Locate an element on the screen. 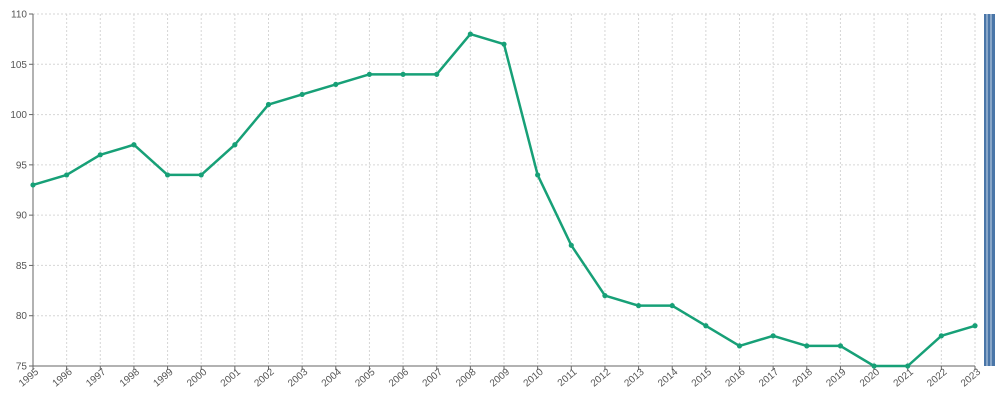 This screenshot has width=1003, height=408. y-tick-label: 80 is located at coordinates (22, 316).